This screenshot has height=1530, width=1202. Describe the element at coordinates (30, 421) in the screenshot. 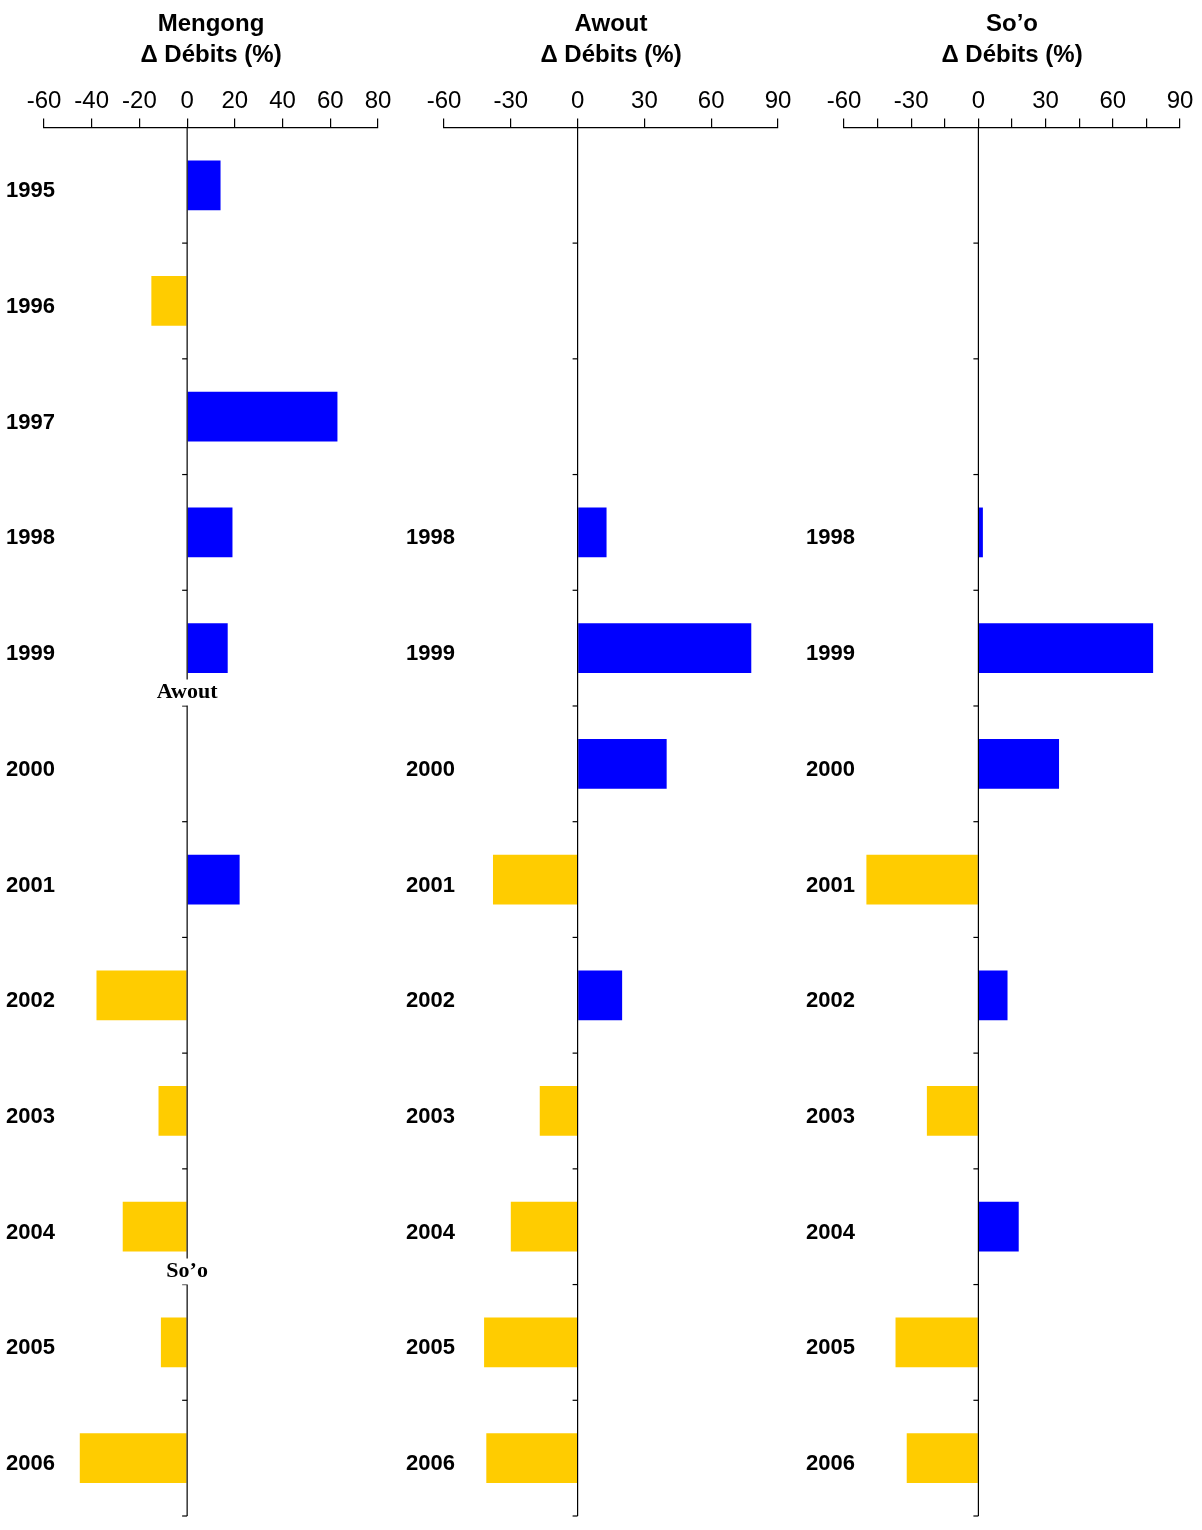

I see `y-tick-label: 1997` at that location.